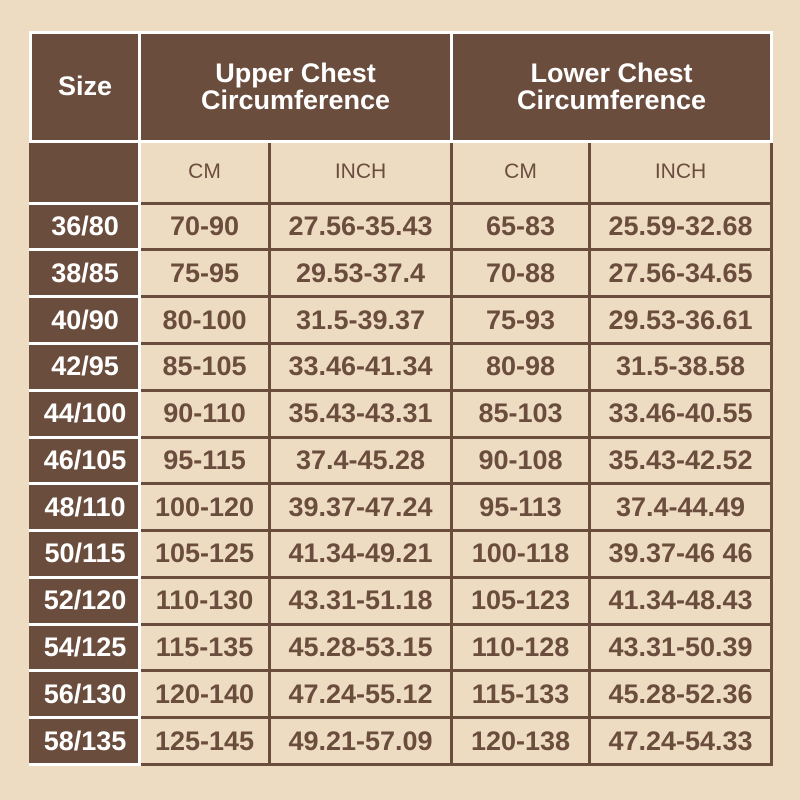 The height and width of the screenshot is (800, 800). Describe the element at coordinates (360, 320) in the screenshot. I see `upper-inch-cell: 31.5-39.37` at that location.